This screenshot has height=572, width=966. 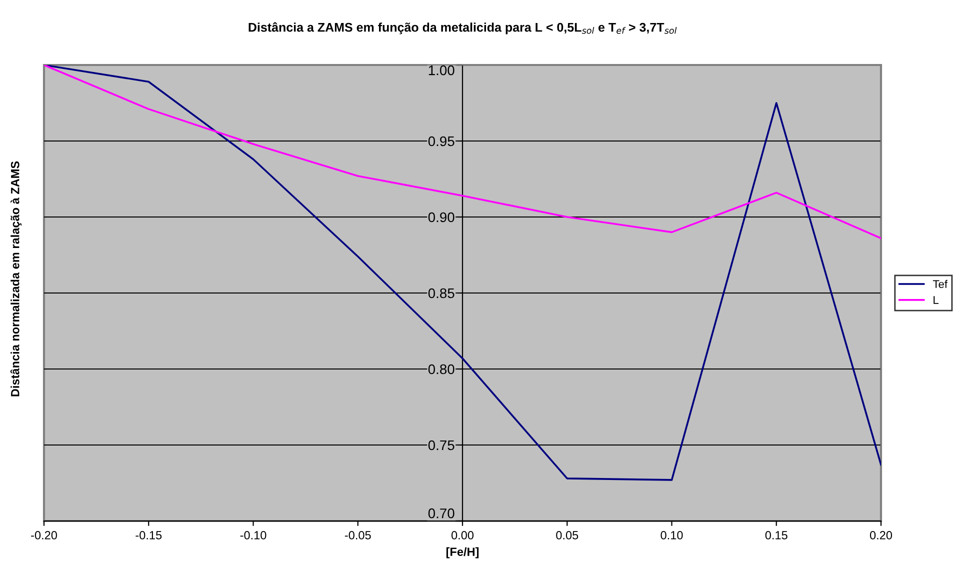 I want to click on y-tick-label: 0.95, so click(x=441, y=141).